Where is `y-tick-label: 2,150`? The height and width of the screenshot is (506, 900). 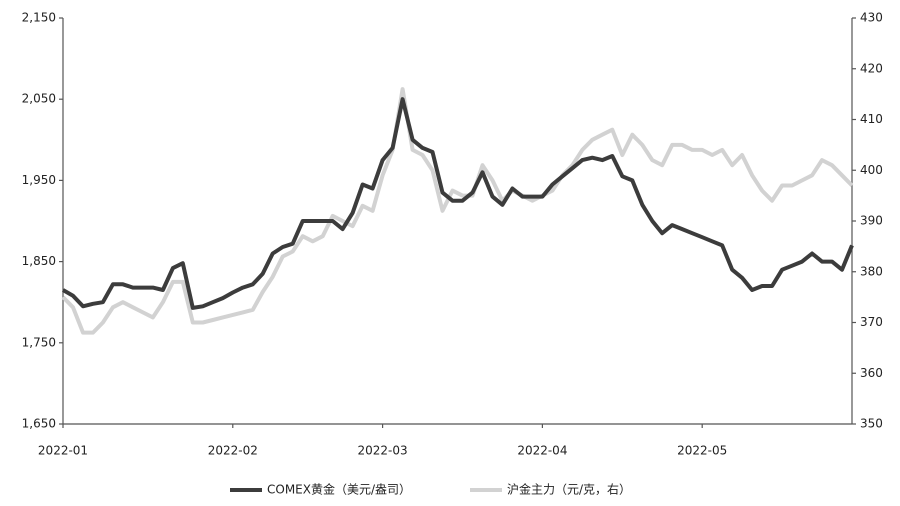
y-tick-label: 2,150 is located at coordinates (39, 18).